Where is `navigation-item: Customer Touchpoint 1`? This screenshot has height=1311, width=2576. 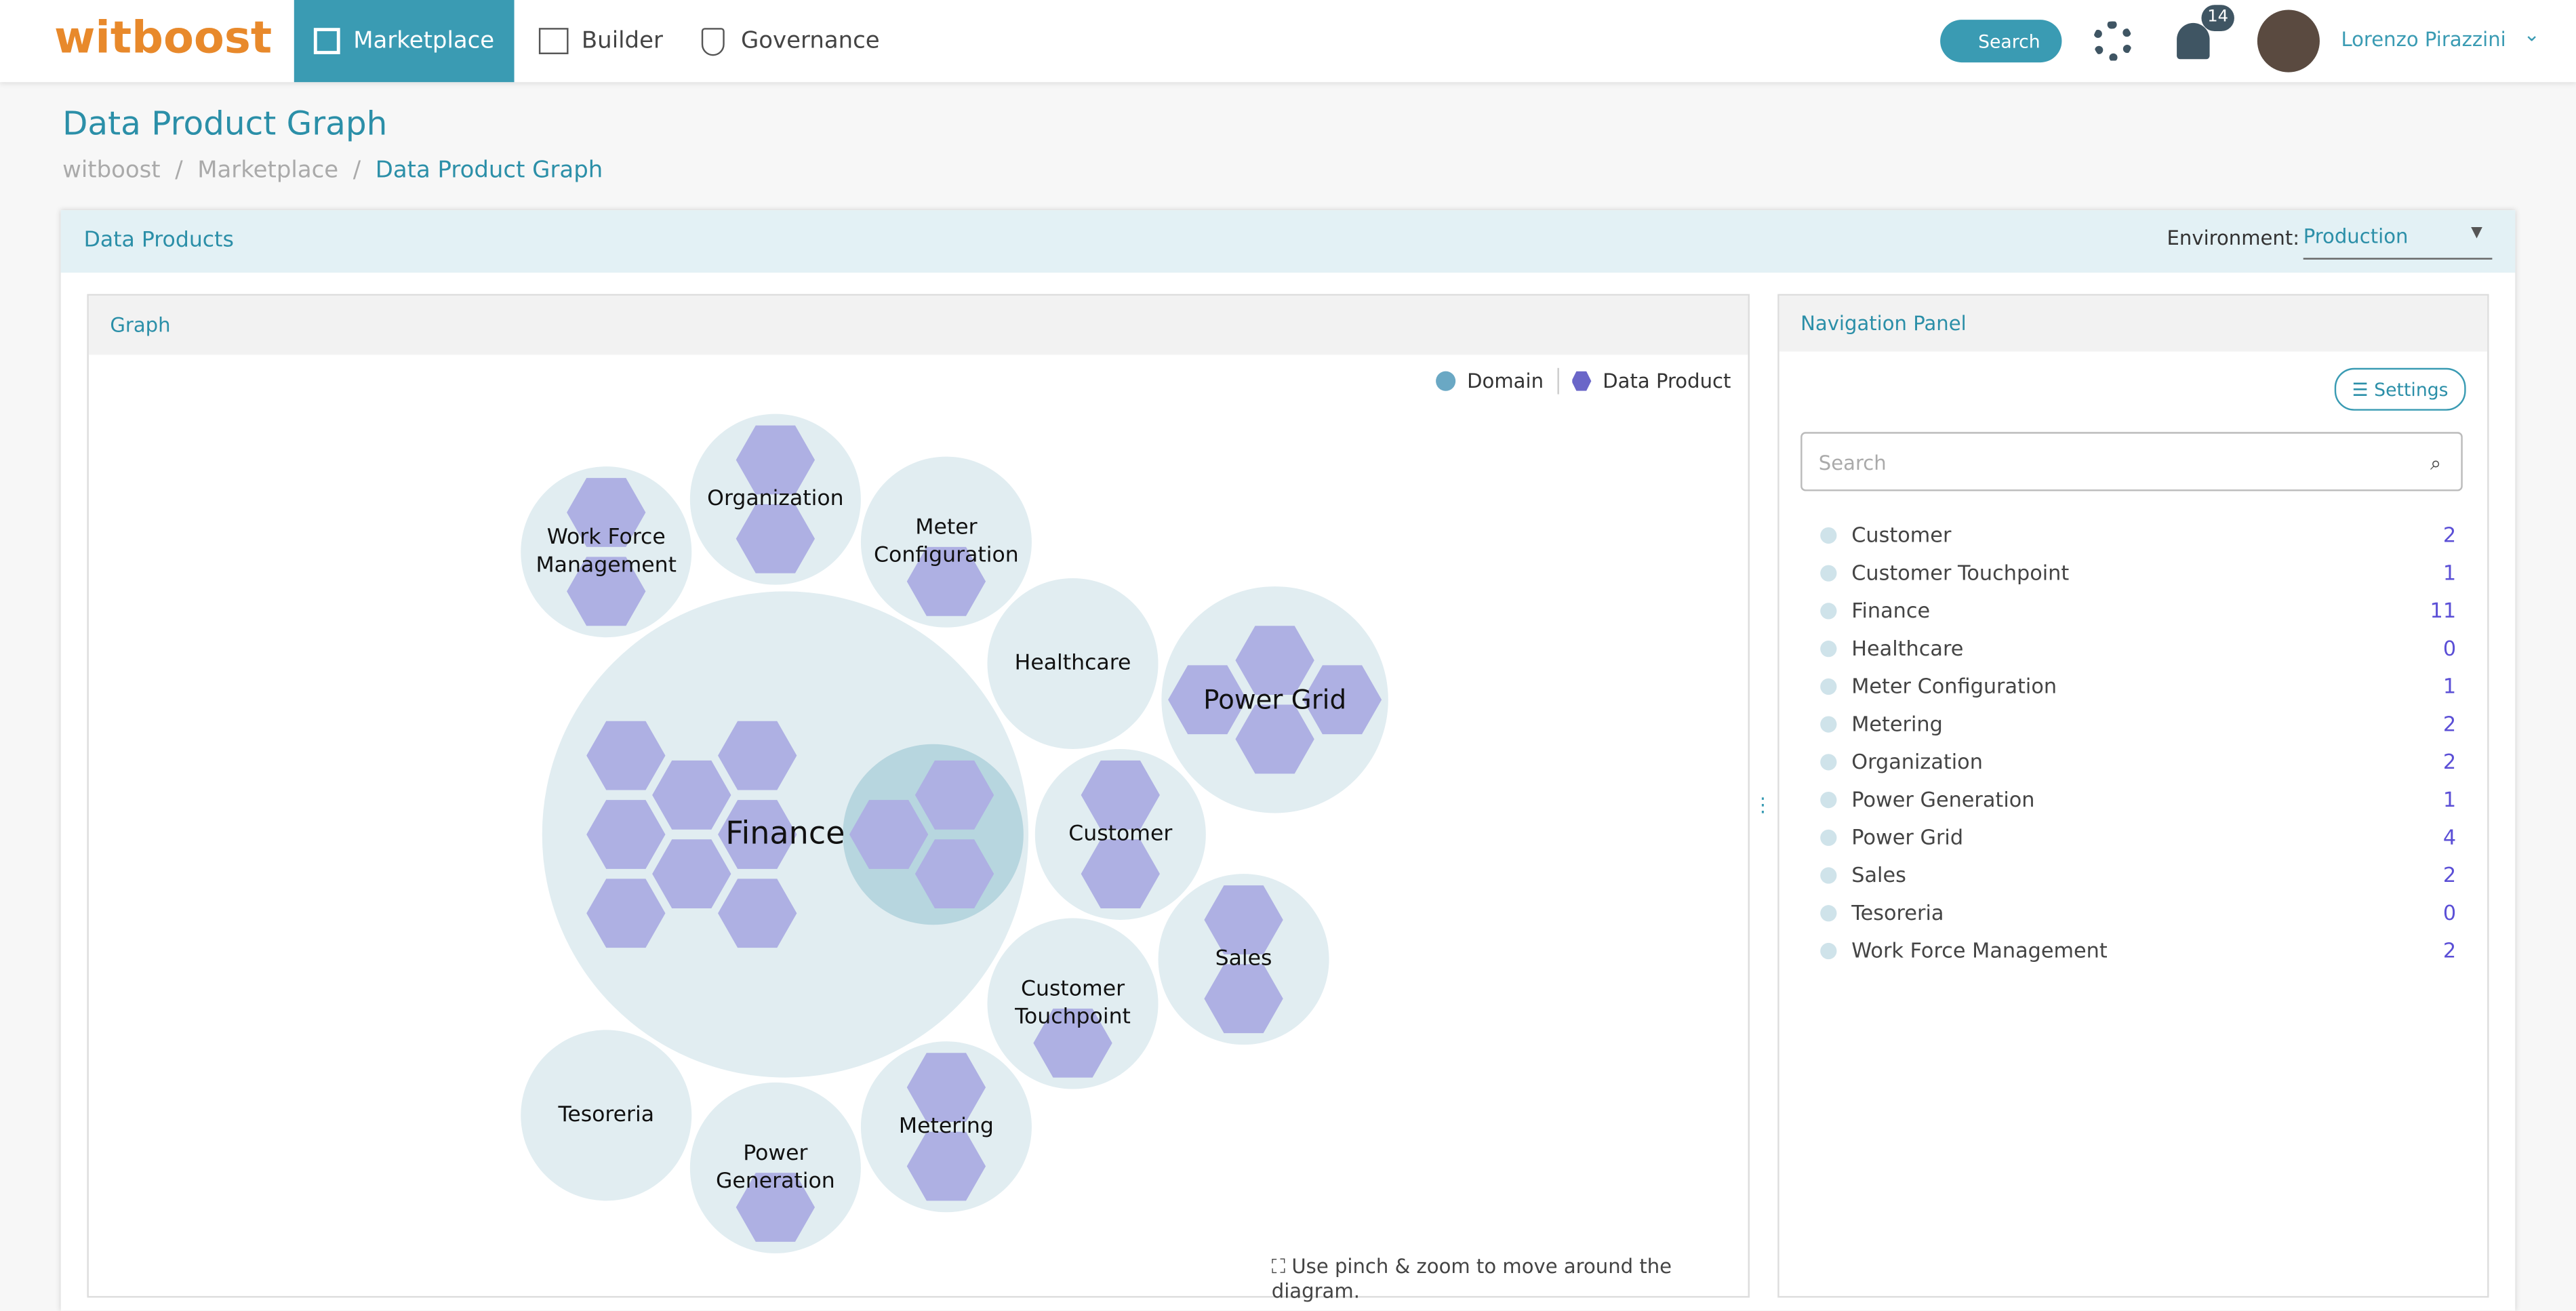
navigation-item: Customer Touchpoint 1 is located at coordinates (2138, 573).